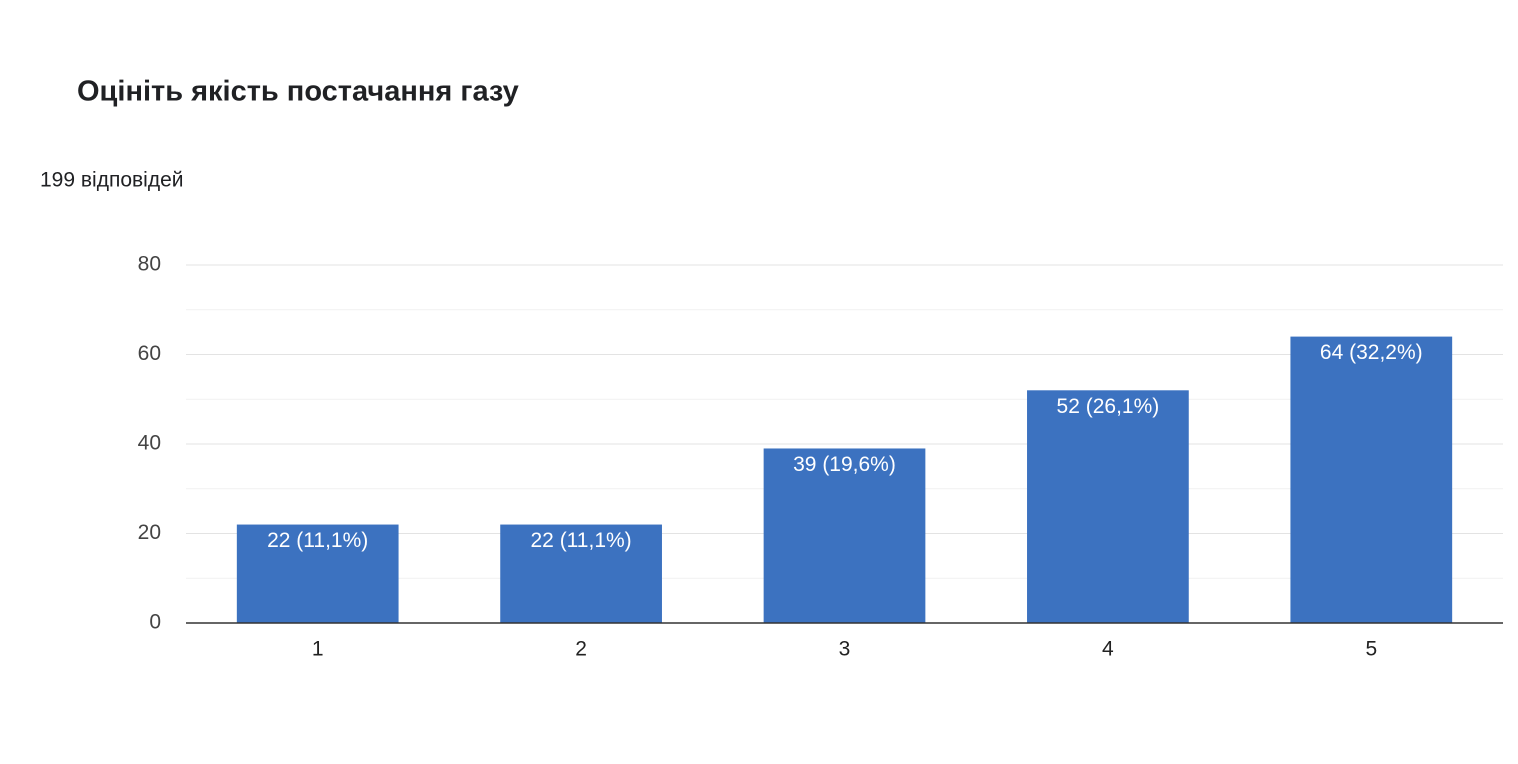  What do you see at coordinates (111, 180) in the screenshot?
I see `chart-subtitle: 199 відповідей` at bounding box center [111, 180].